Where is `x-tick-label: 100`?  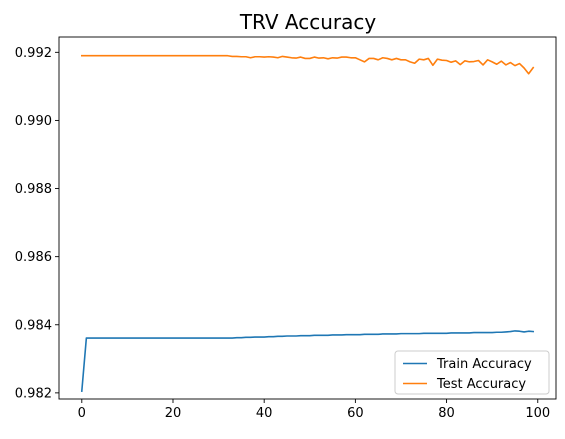
x-tick-label: 100 is located at coordinates (537, 413).